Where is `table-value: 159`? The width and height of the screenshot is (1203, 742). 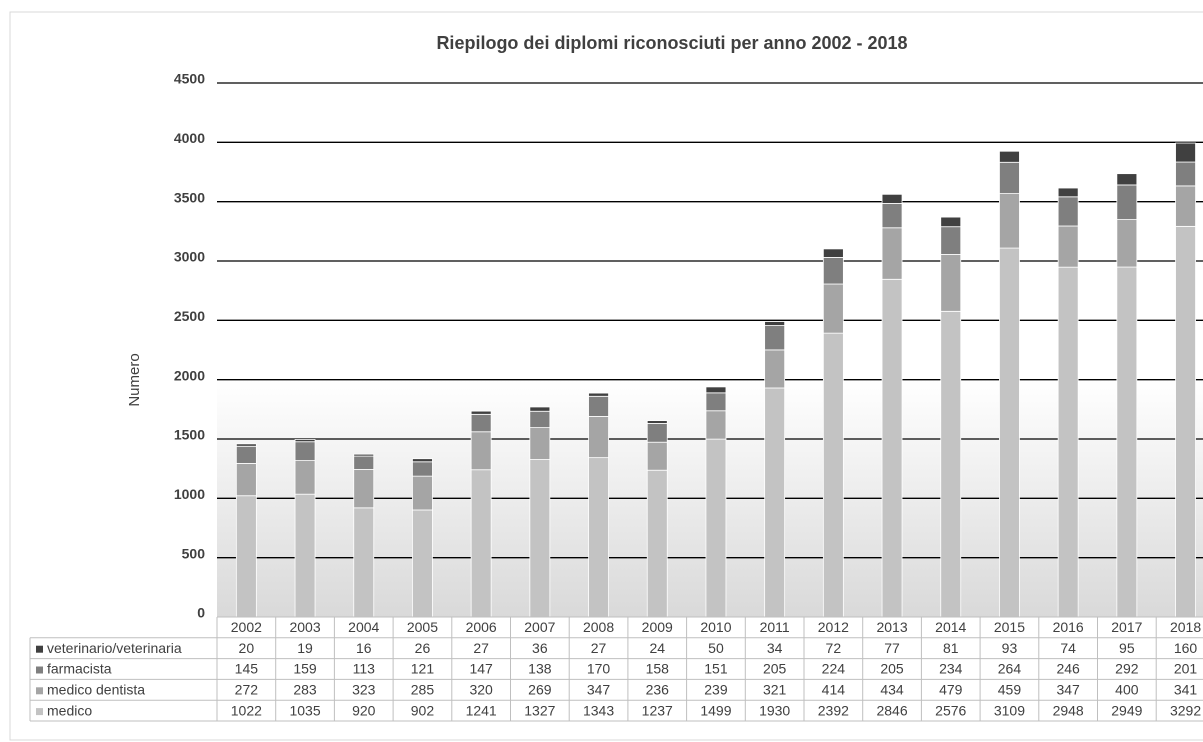 table-value: 159 is located at coordinates (305, 669).